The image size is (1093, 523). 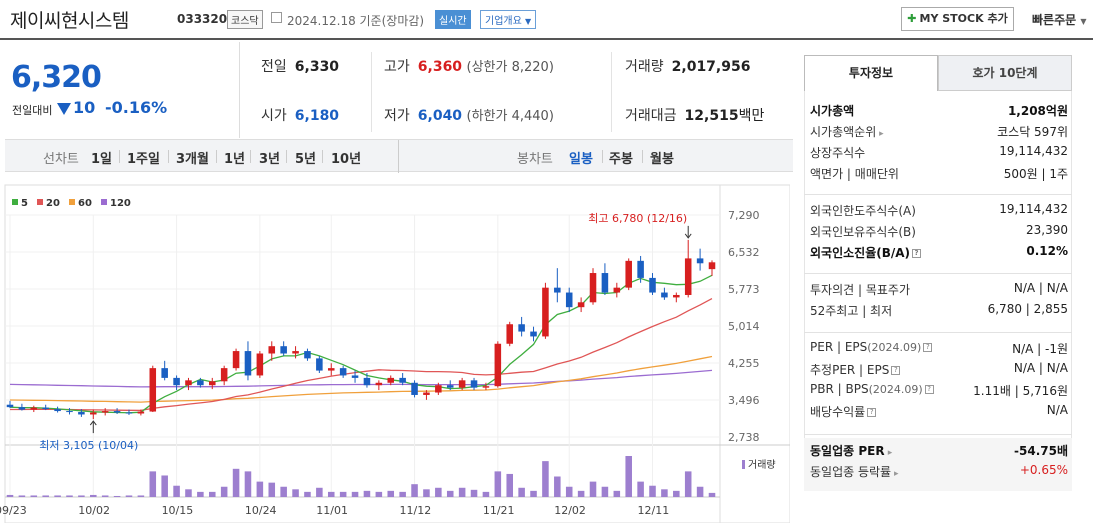 What do you see at coordinates (860, 290) in the screenshot?
I see `info-key: 투자의견 | 목표주가` at bounding box center [860, 290].